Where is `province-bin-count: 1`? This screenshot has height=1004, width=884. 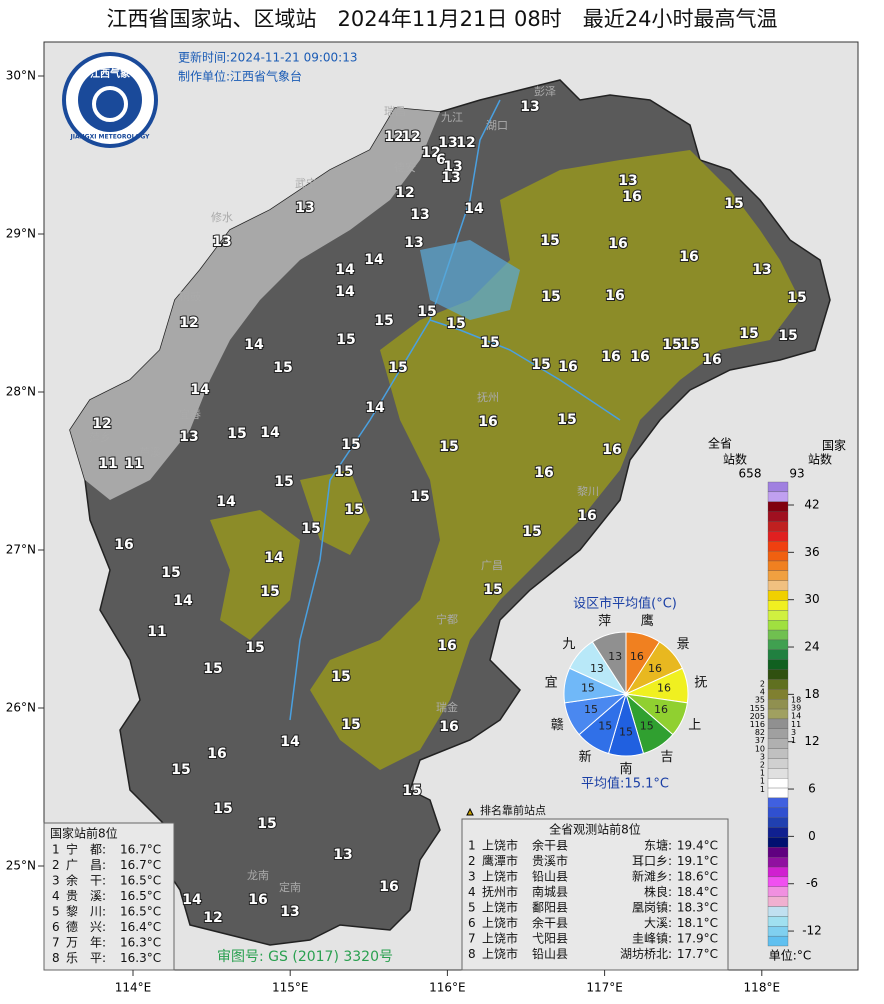 province-bin-count: 1 is located at coordinates (762, 773).